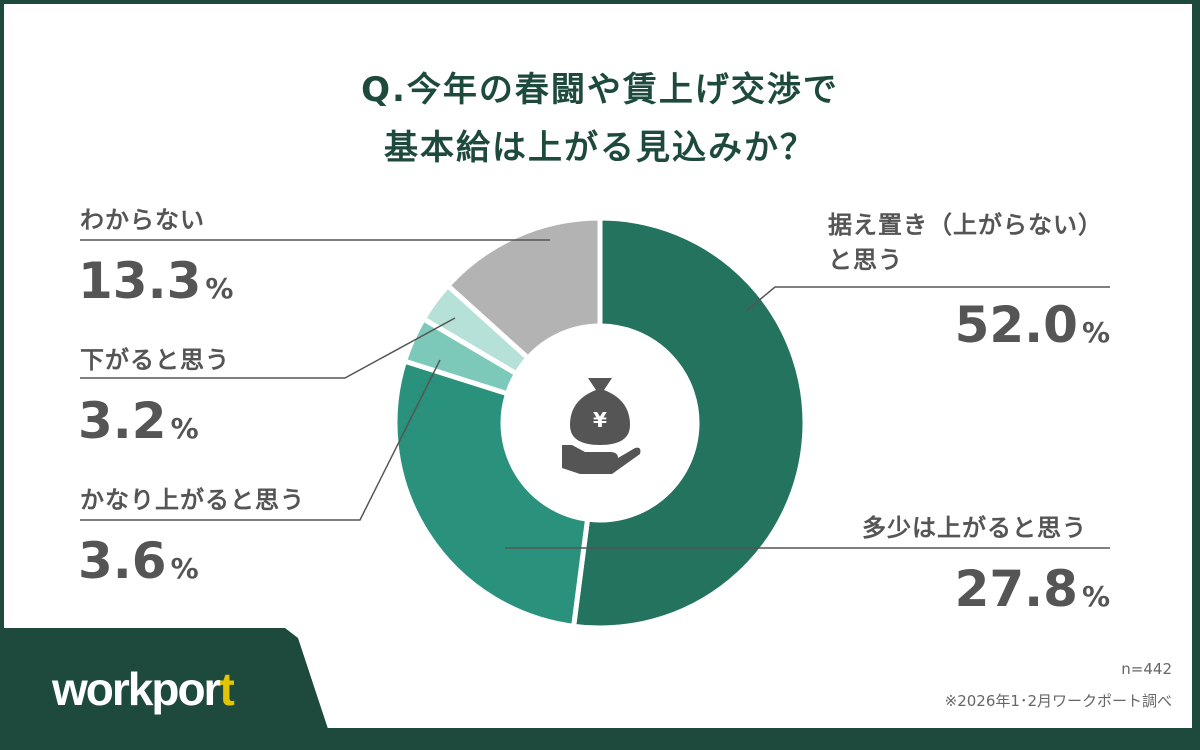 This screenshot has height=750, width=1200. I want to click on value-unknown: 13.3%, so click(156, 281).